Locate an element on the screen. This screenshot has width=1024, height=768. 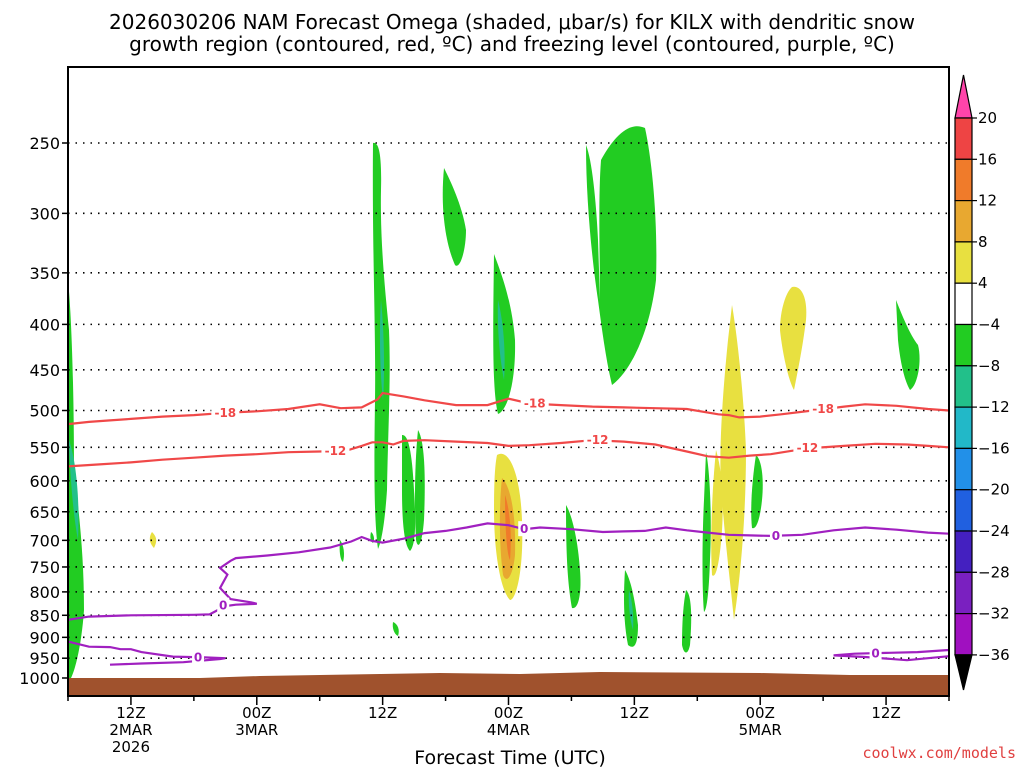
colorbar-label: 8 is located at coordinates (983, 242).